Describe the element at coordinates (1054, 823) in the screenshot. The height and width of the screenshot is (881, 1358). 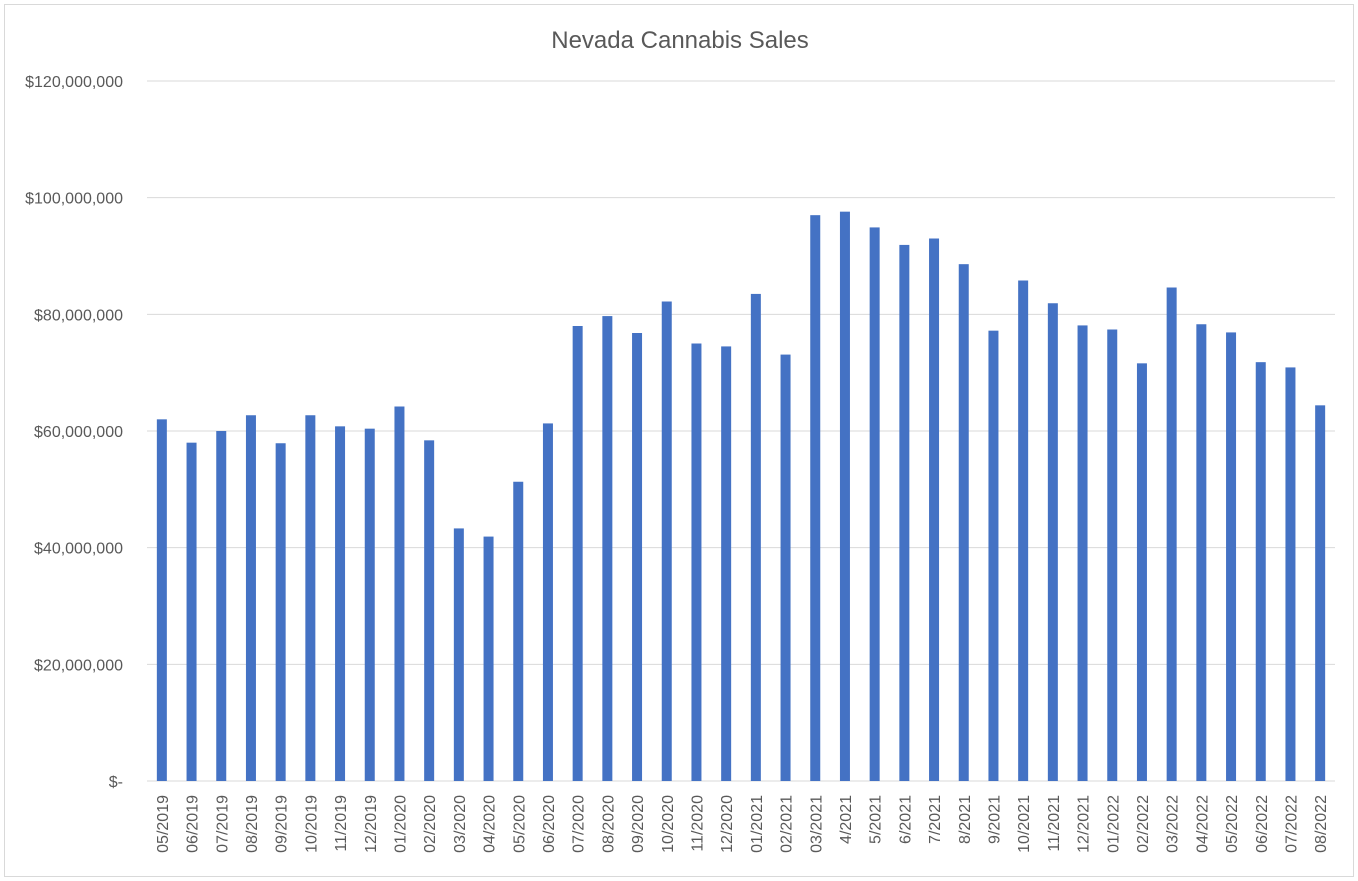
I see `x-tick-label: 11/2021` at that location.